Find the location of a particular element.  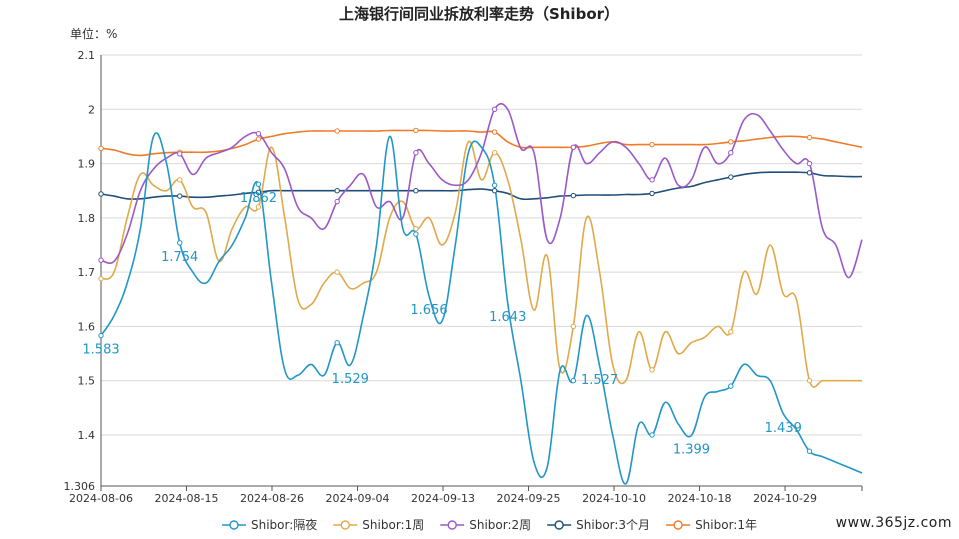

y-tick-label: 1.306 is located at coordinates (80, 486).